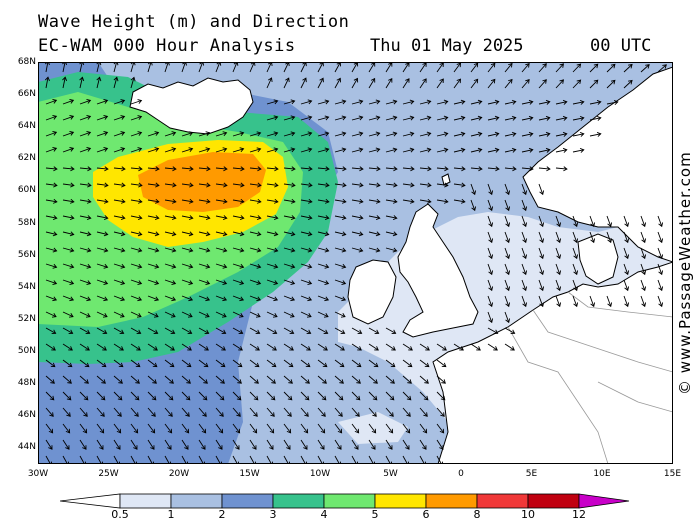  Describe the element at coordinates (426, 514) in the screenshot. I see `colorbar-label: 6` at that location.